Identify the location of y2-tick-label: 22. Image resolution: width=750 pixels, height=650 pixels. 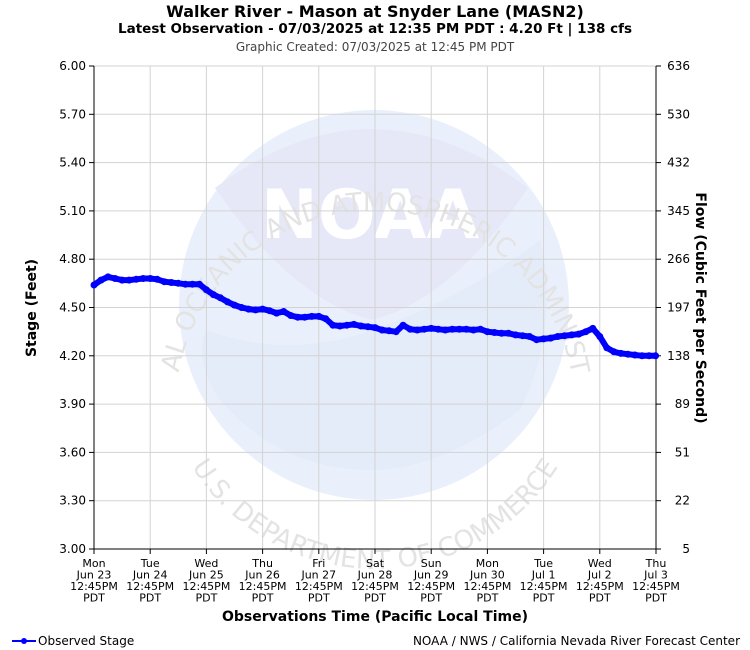
(682, 501).